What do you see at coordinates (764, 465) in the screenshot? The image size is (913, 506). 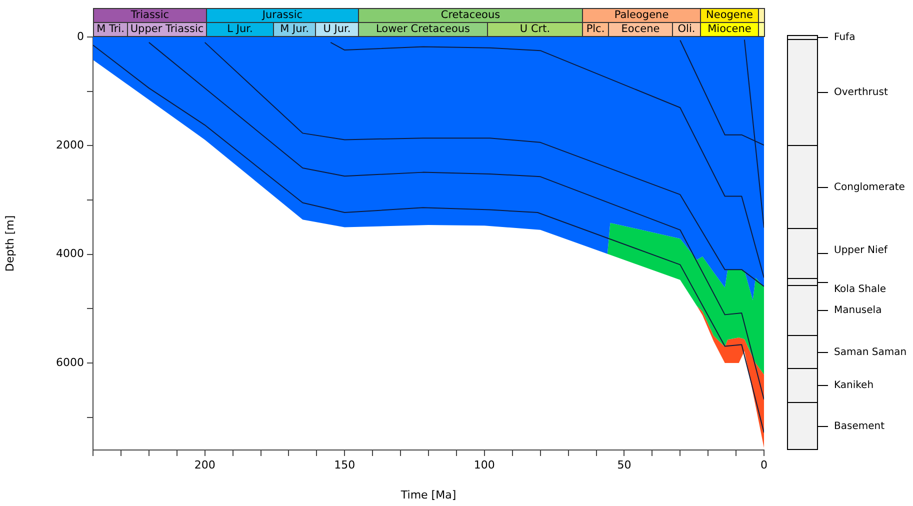 I see `x-tick-label: 0` at bounding box center [764, 465].